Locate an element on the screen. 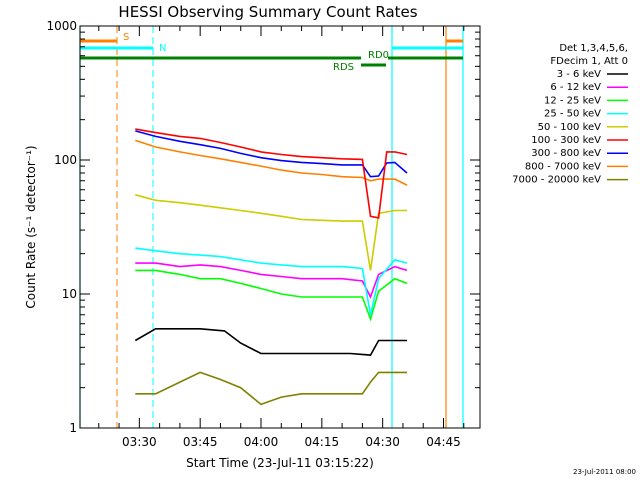 The height and width of the screenshot is (480, 640). series-line-100-300-kev is located at coordinates (271, 173).